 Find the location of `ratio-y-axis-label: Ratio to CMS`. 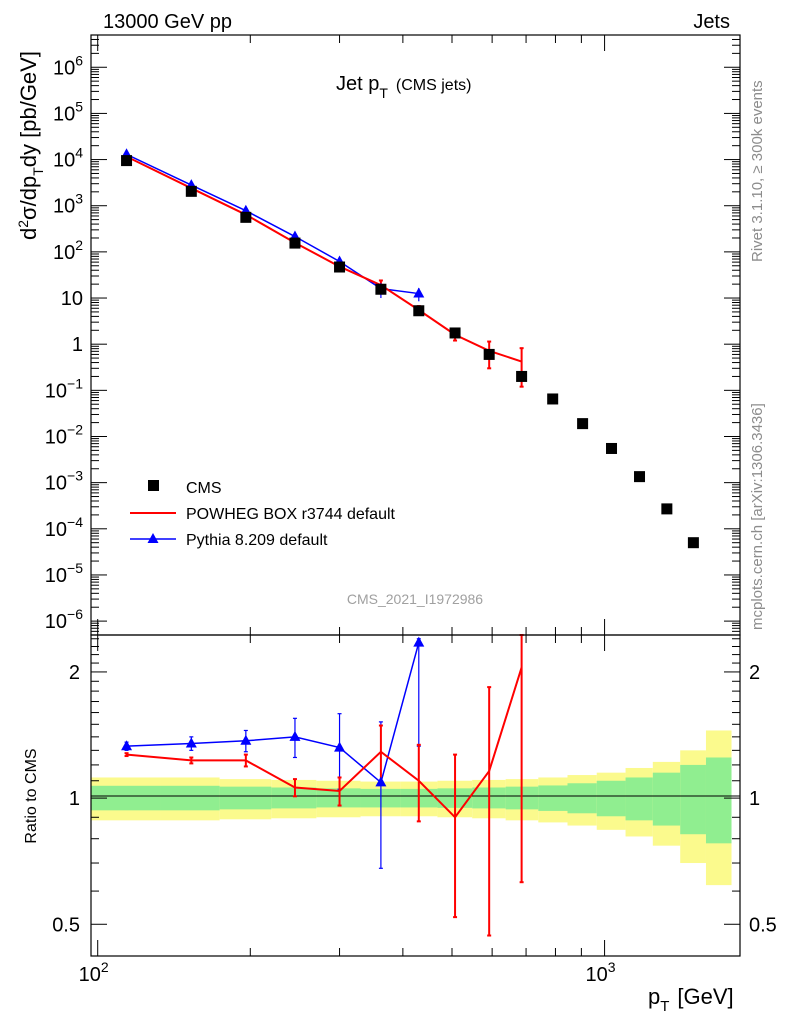

ratio-y-axis-label: Ratio to CMS is located at coordinates (31, 795).